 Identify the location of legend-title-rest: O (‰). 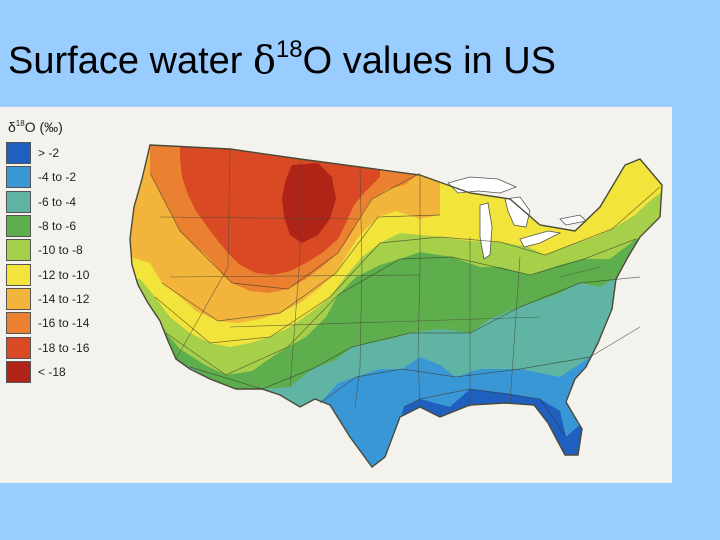
(43, 127).